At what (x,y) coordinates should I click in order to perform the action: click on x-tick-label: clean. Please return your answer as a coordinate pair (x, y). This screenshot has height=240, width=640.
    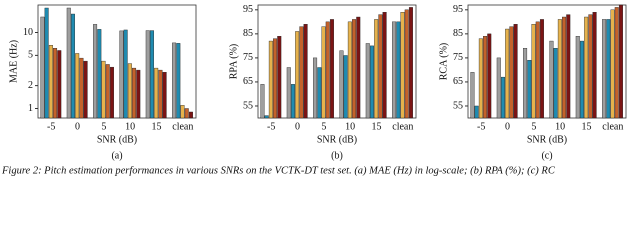
    Looking at the image, I should click on (612, 126).